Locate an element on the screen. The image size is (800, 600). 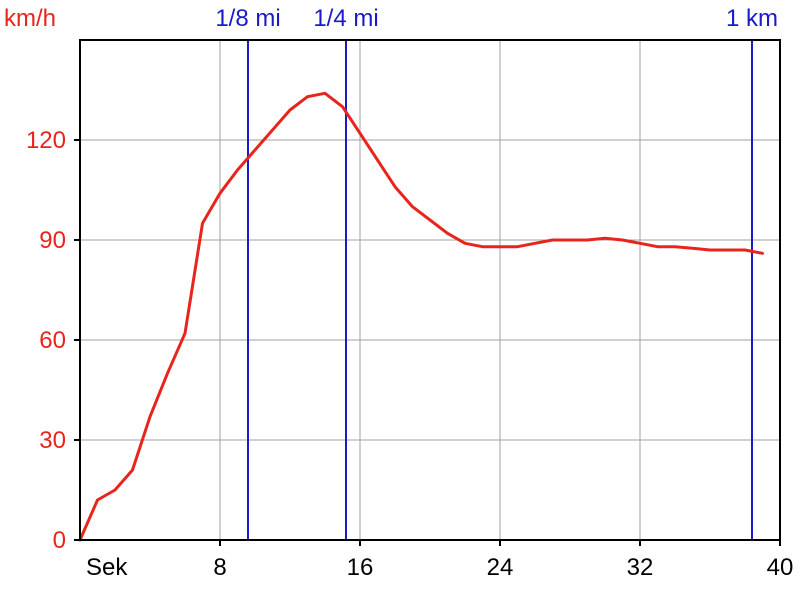
x-axis-label: Sek is located at coordinates (107, 567).